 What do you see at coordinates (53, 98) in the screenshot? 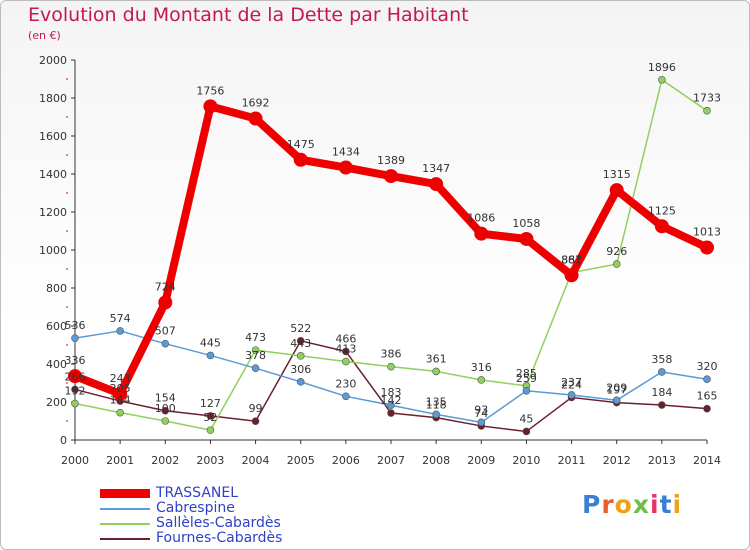
I see `y-tick-label: 1800` at bounding box center [53, 98].